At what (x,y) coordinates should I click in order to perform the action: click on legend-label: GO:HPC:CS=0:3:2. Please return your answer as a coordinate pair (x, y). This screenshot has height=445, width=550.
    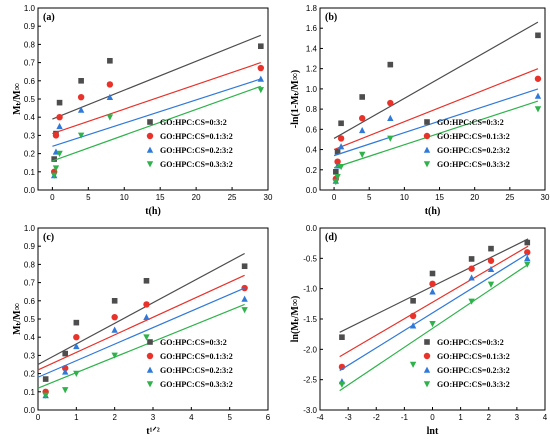
    Looking at the image, I should click on (470, 122).